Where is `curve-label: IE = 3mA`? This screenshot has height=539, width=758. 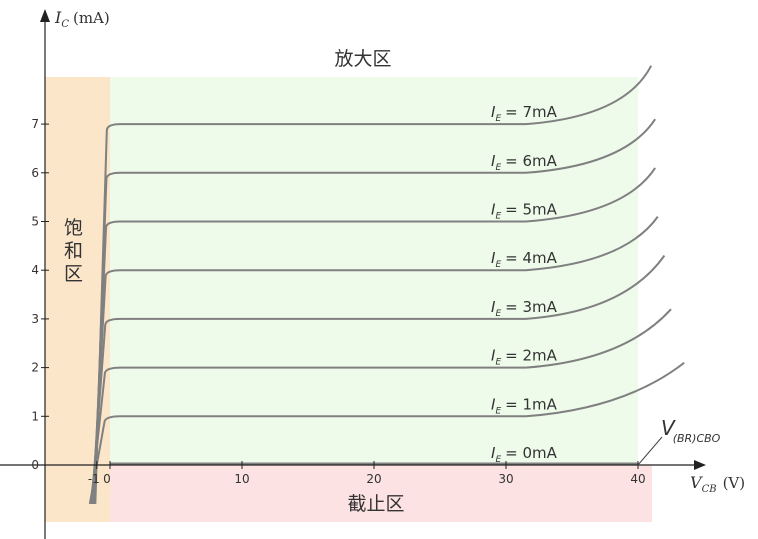
curve-label: IE = 3mA is located at coordinates (524, 308).